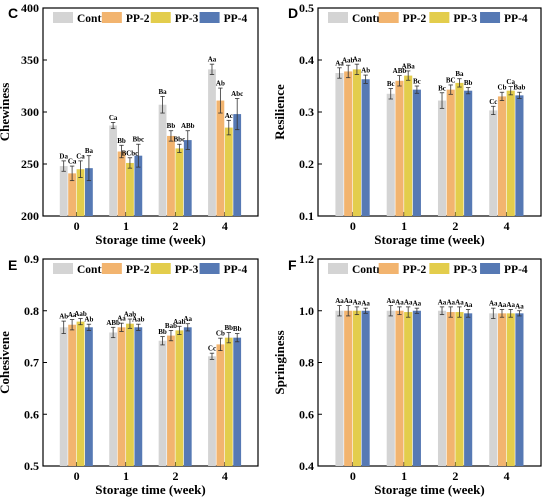 Image resolution: width=550 pixels, height=501 pixels. Describe the element at coordinates (30, 216) in the screenshot. I see `y-tick-label: 200` at that location.